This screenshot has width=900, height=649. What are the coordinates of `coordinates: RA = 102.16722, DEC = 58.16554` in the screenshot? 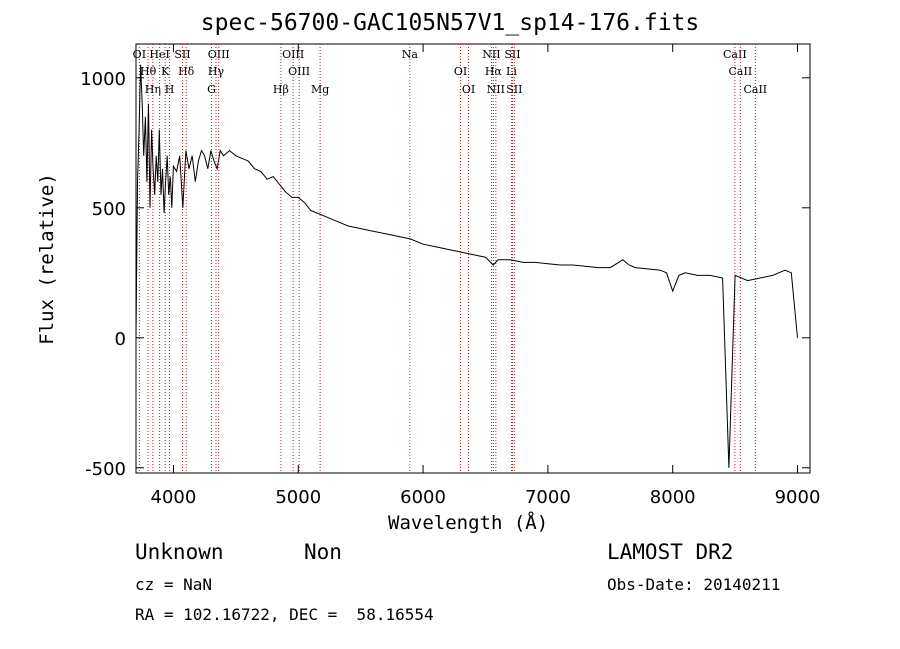 It's located at (284, 614).